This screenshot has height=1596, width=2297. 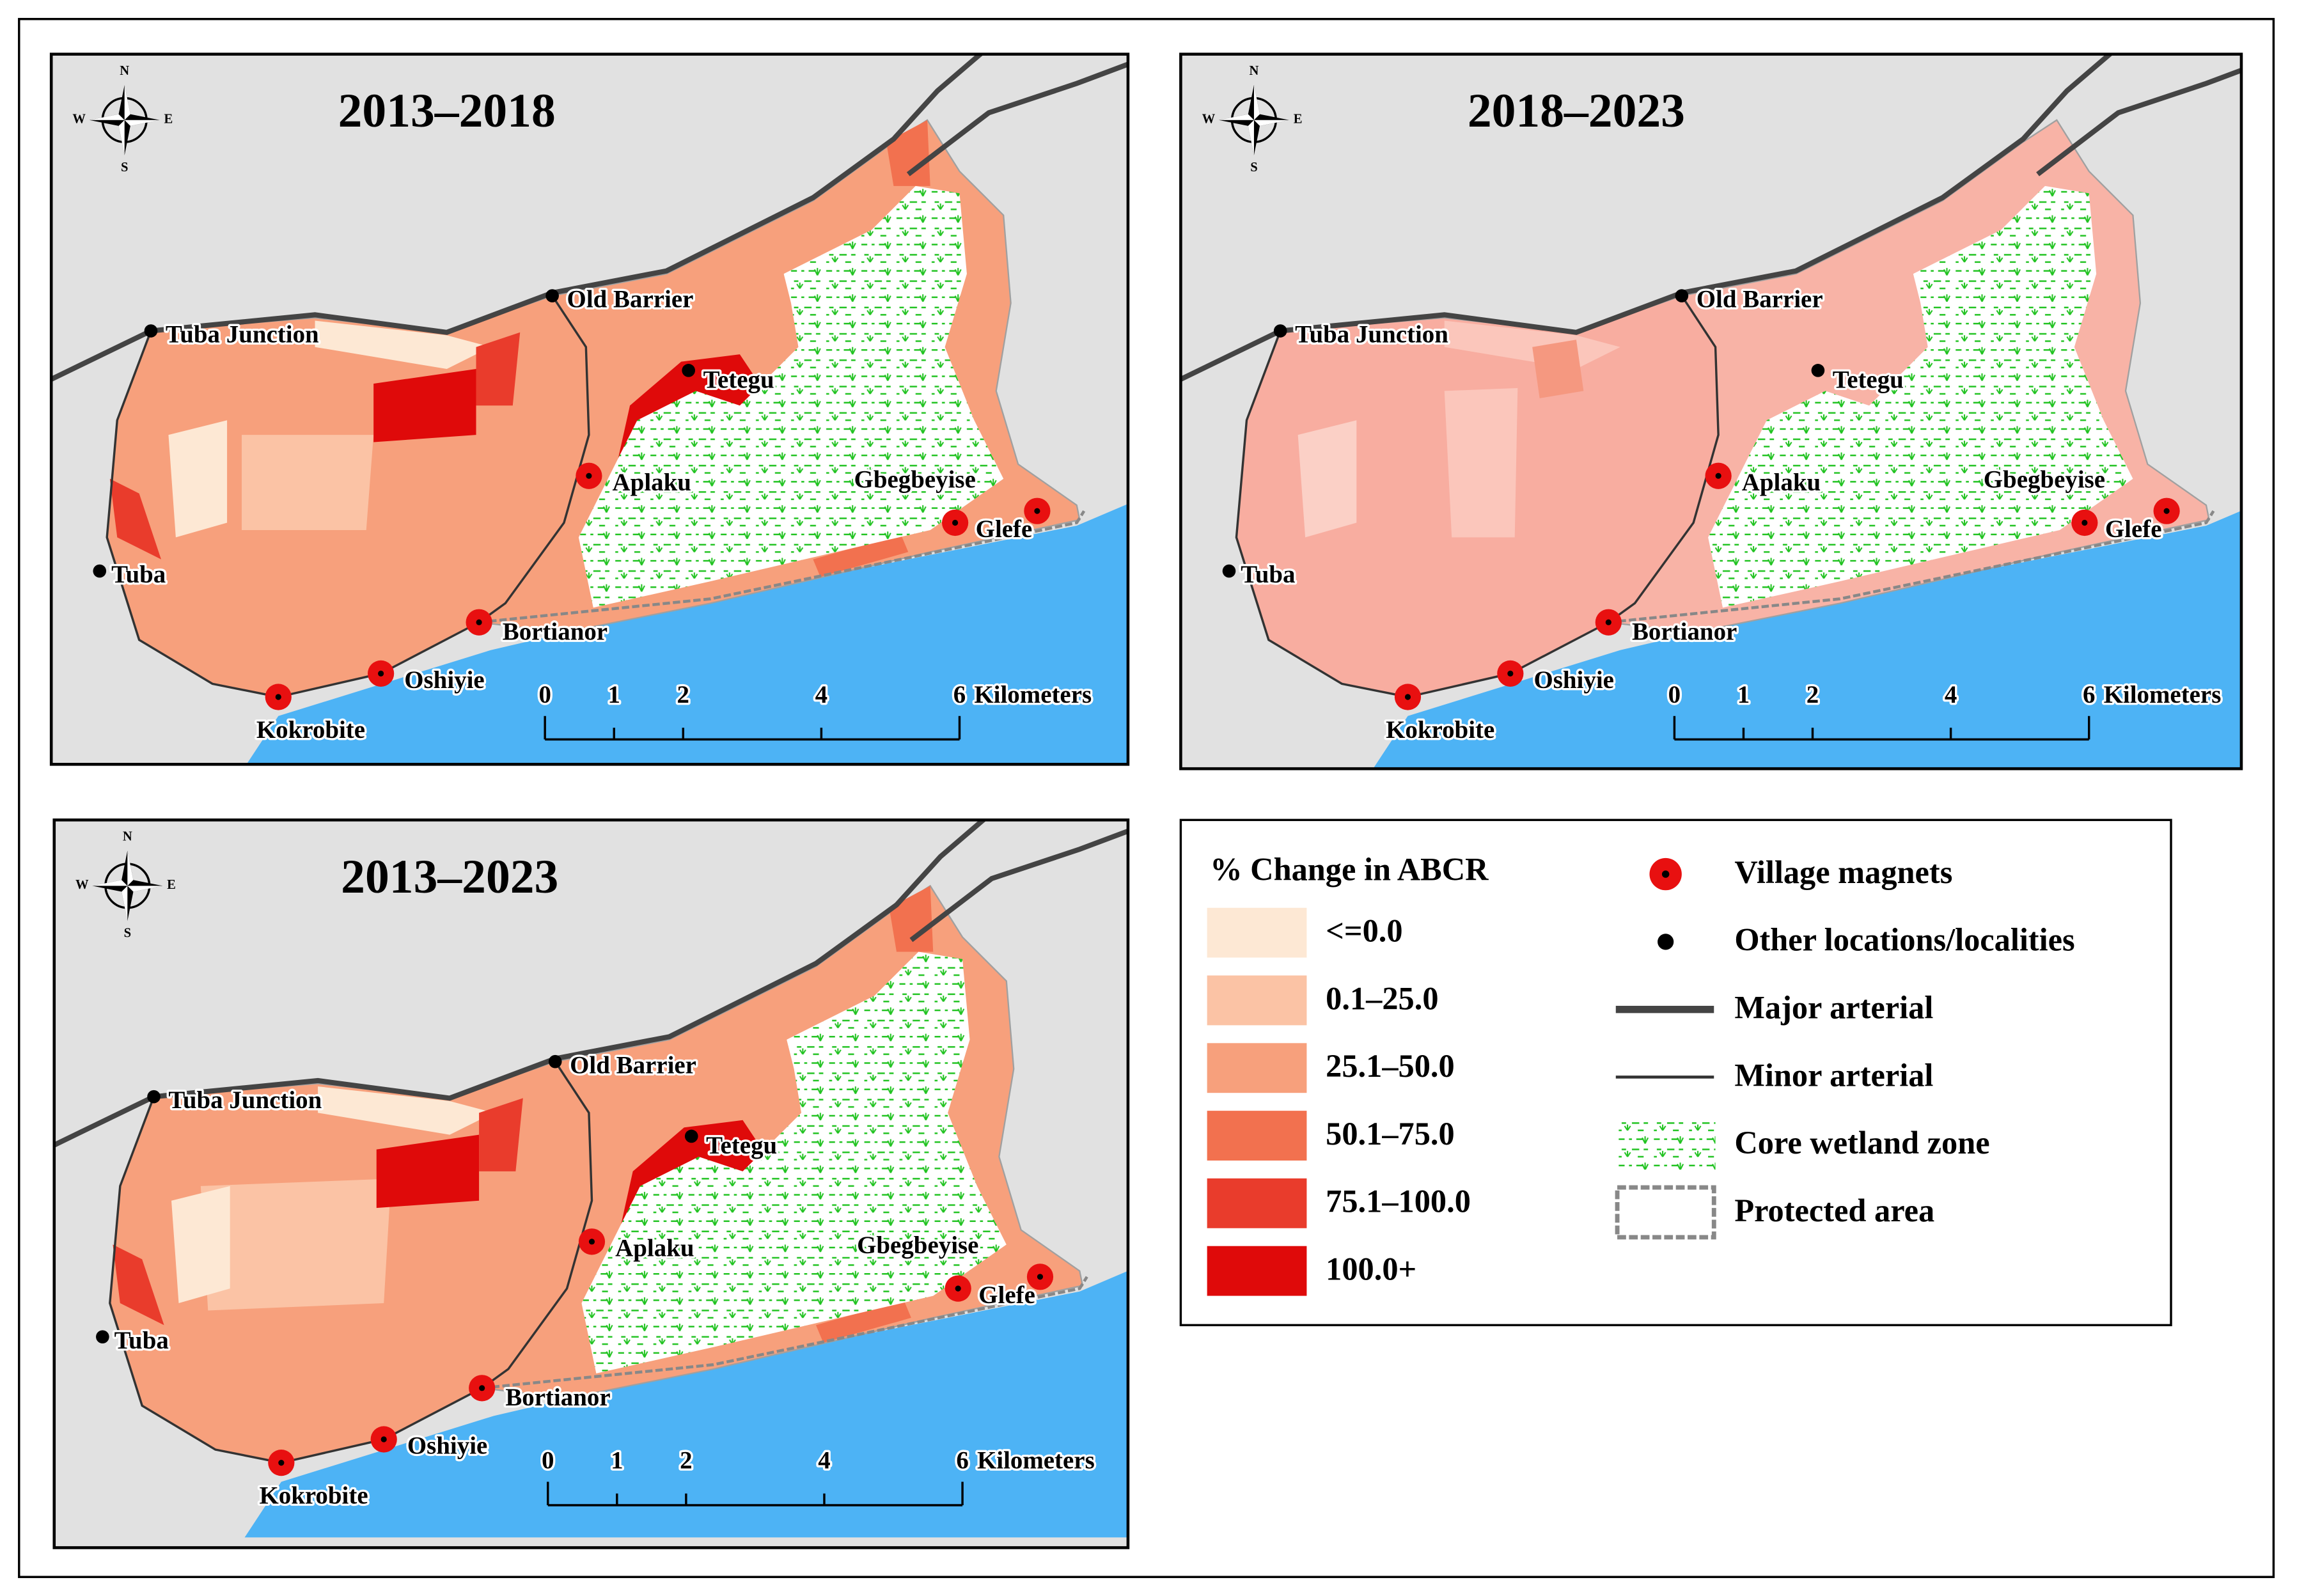 What do you see at coordinates (1861, 1143) in the screenshot?
I see `legend-label: Core wetland zone` at bounding box center [1861, 1143].